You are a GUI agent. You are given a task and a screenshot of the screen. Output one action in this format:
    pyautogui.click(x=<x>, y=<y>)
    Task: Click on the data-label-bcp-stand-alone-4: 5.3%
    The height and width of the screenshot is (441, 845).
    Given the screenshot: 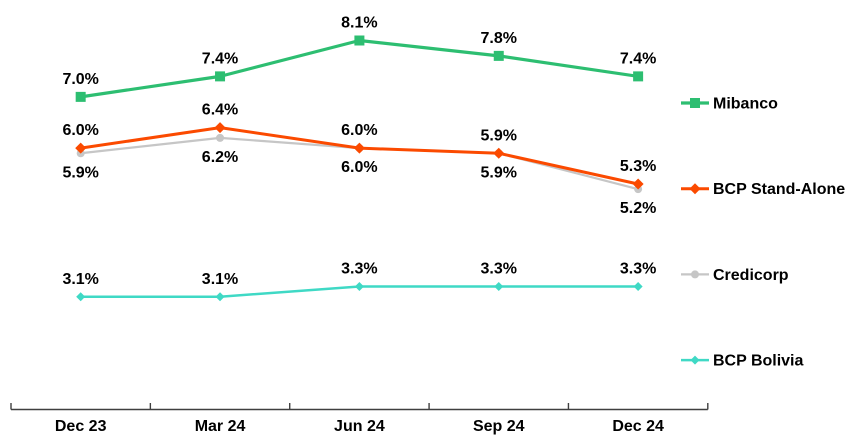 What is the action you would take?
    pyautogui.click(x=638, y=166)
    